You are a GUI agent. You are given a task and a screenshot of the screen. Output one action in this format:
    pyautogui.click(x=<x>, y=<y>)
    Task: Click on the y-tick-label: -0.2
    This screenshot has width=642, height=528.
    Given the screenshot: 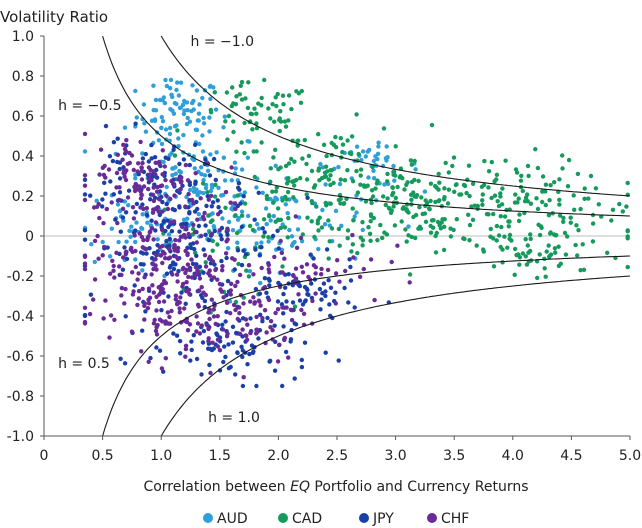 What is the action you would take?
    pyautogui.click(x=20, y=277)
    